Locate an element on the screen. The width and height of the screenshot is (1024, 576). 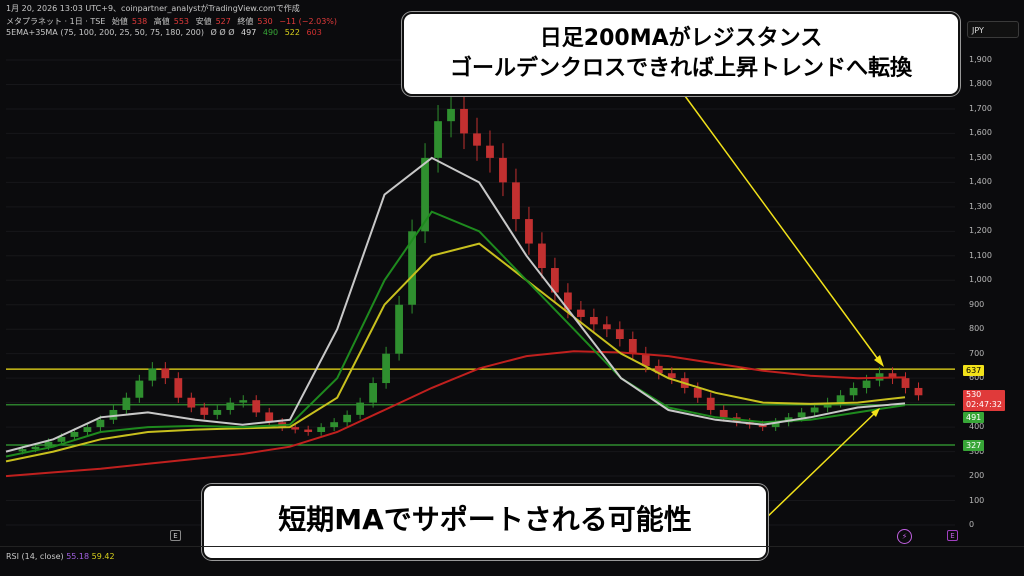
high-value: 553 is located at coordinates (181, 21).